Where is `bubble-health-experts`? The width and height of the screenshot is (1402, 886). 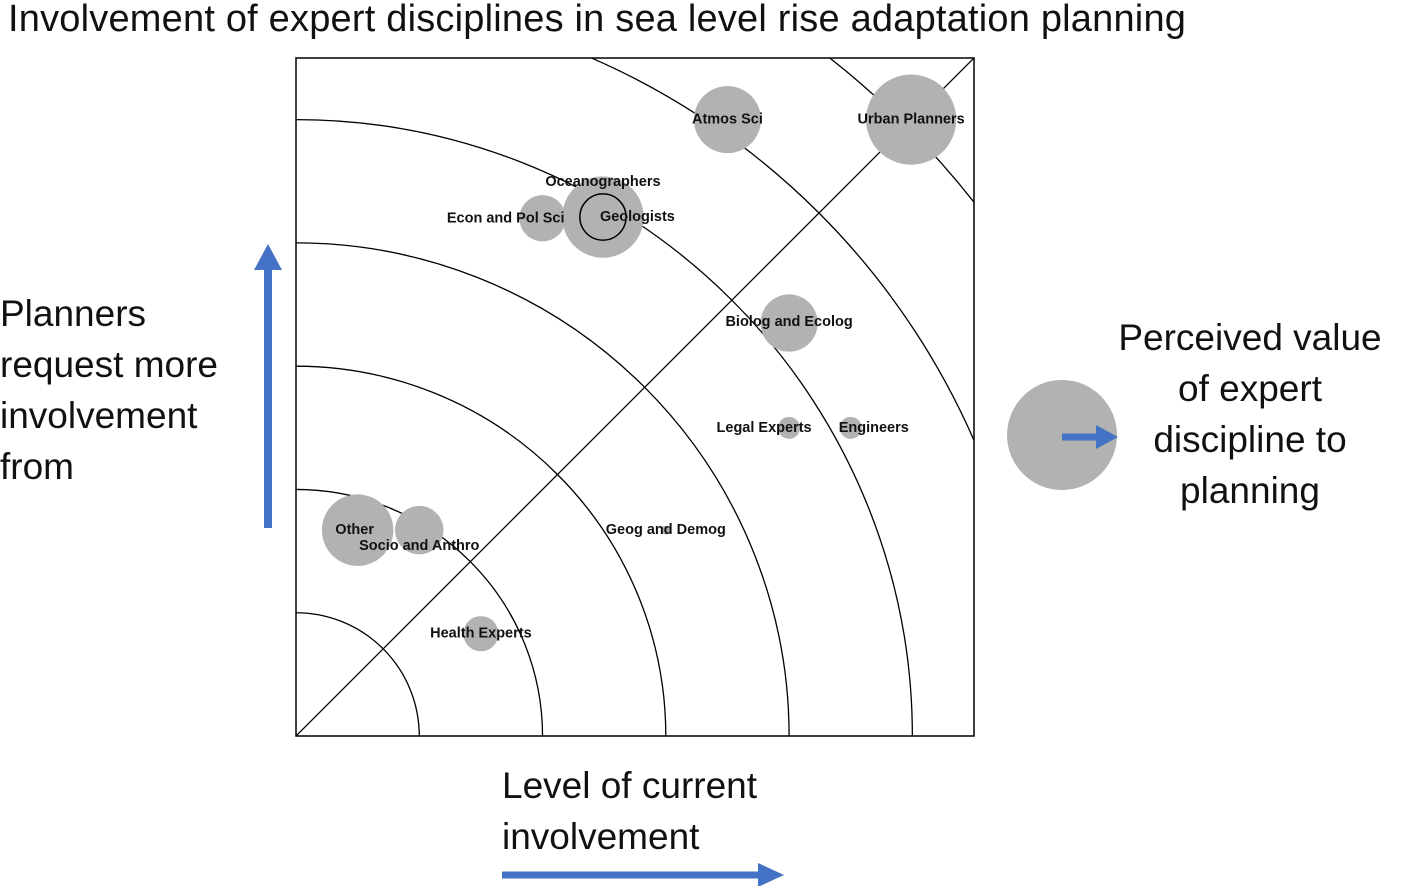
bubble-health-experts is located at coordinates (481, 634).